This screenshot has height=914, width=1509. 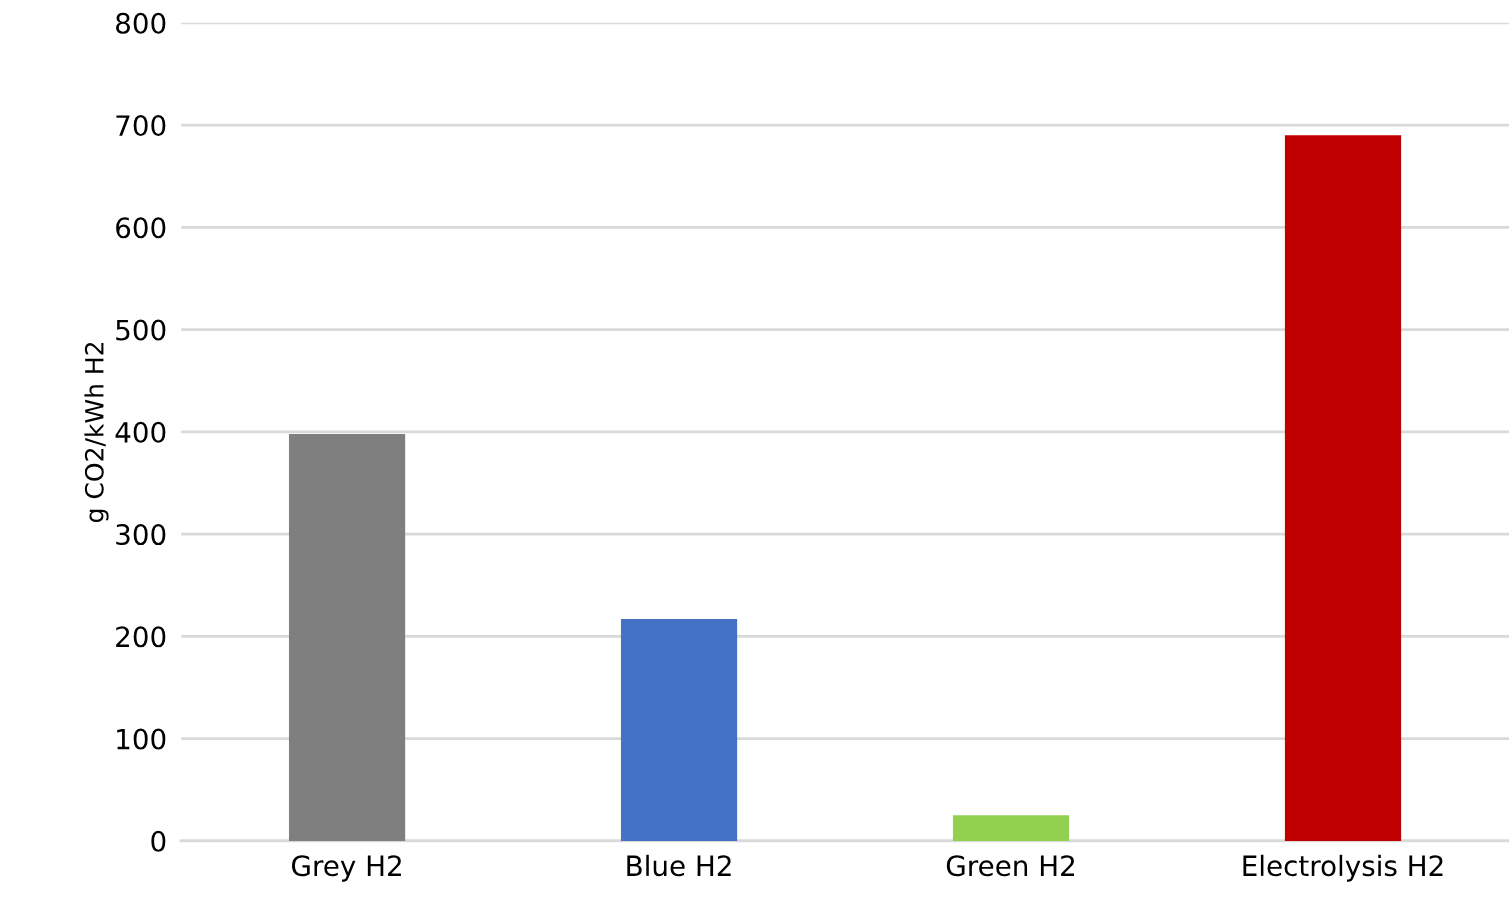 What do you see at coordinates (1343, 868) in the screenshot?
I see `x-tick-label: Electrolysis H2` at bounding box center [1343, 868].